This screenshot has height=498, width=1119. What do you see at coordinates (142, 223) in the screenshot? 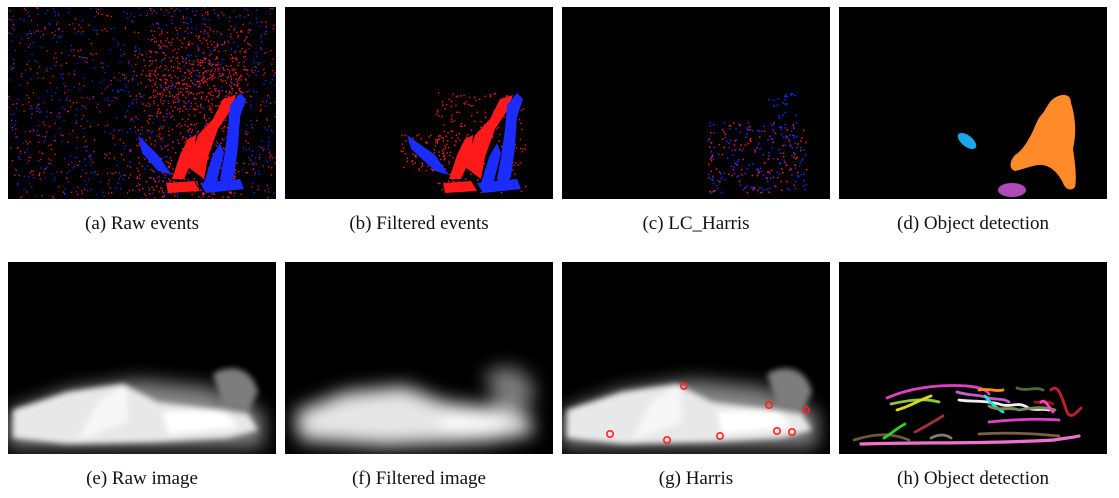
I see `caption-a: (a) Raw events` at bounding box center [142, 223].